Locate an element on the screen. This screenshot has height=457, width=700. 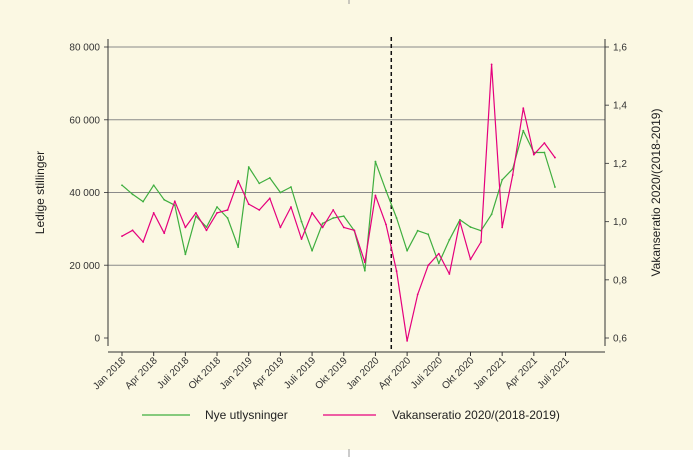
x-tick-label: Apr 2019 is located at coordinates (268, 373).